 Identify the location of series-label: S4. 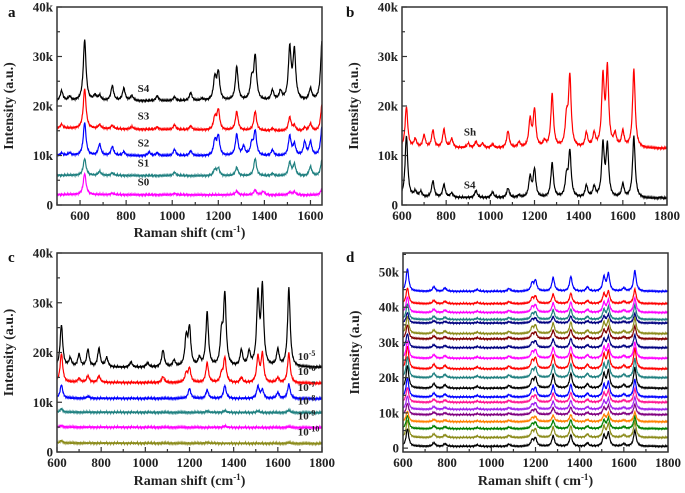
(470, 186).